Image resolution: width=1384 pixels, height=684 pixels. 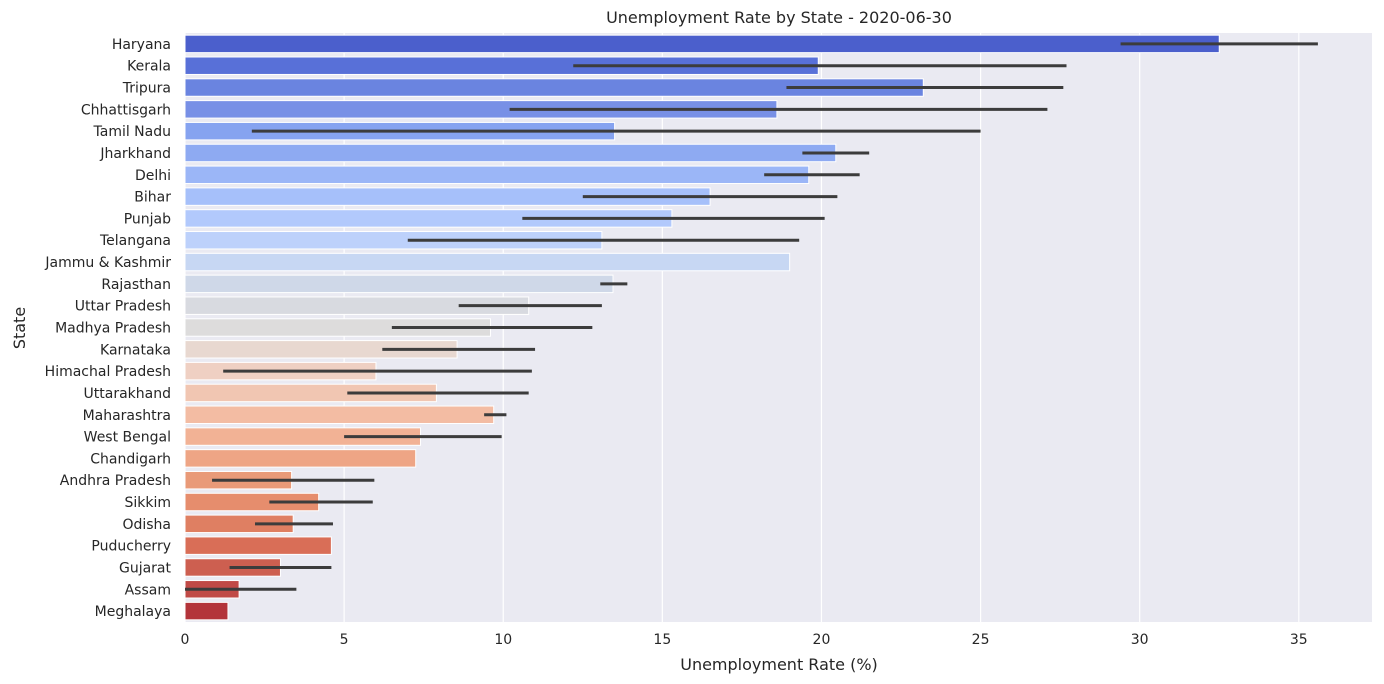 I want to click on x-tick-label: 20, so click(x=822, y=640).